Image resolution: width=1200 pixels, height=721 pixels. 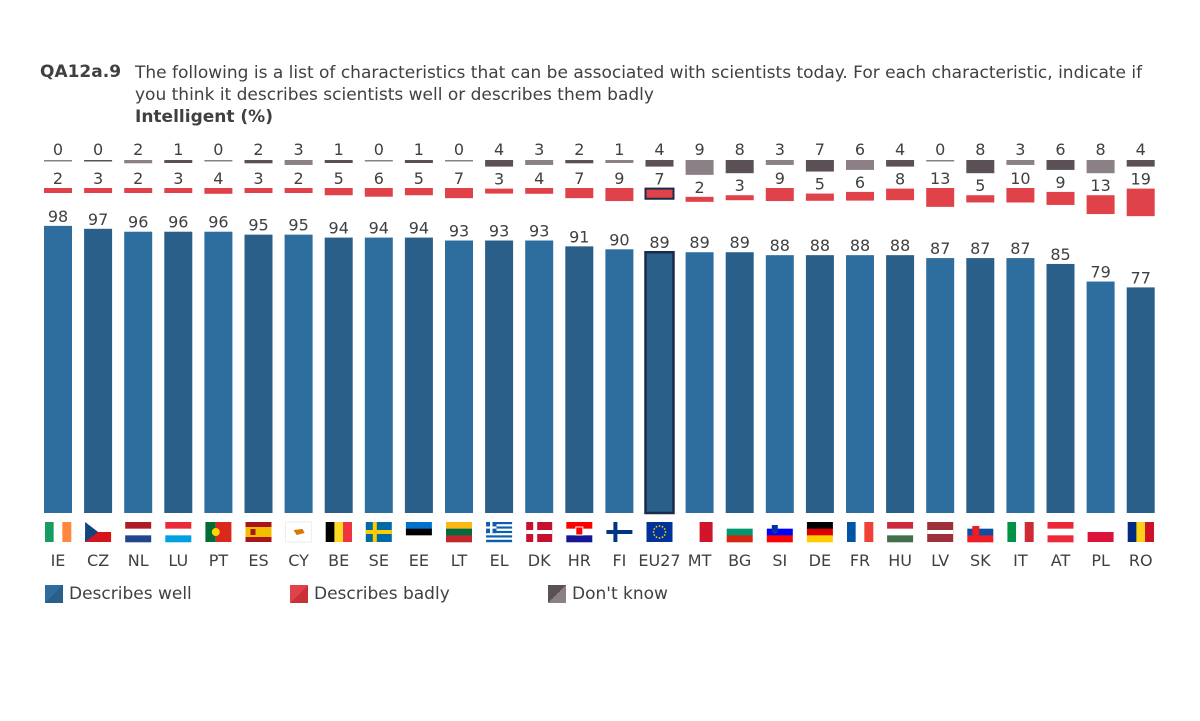 What do you see at coordinates (98, 190) in the screenshot?
I see `bar-badly-cz` at bounding box center [98, 190].